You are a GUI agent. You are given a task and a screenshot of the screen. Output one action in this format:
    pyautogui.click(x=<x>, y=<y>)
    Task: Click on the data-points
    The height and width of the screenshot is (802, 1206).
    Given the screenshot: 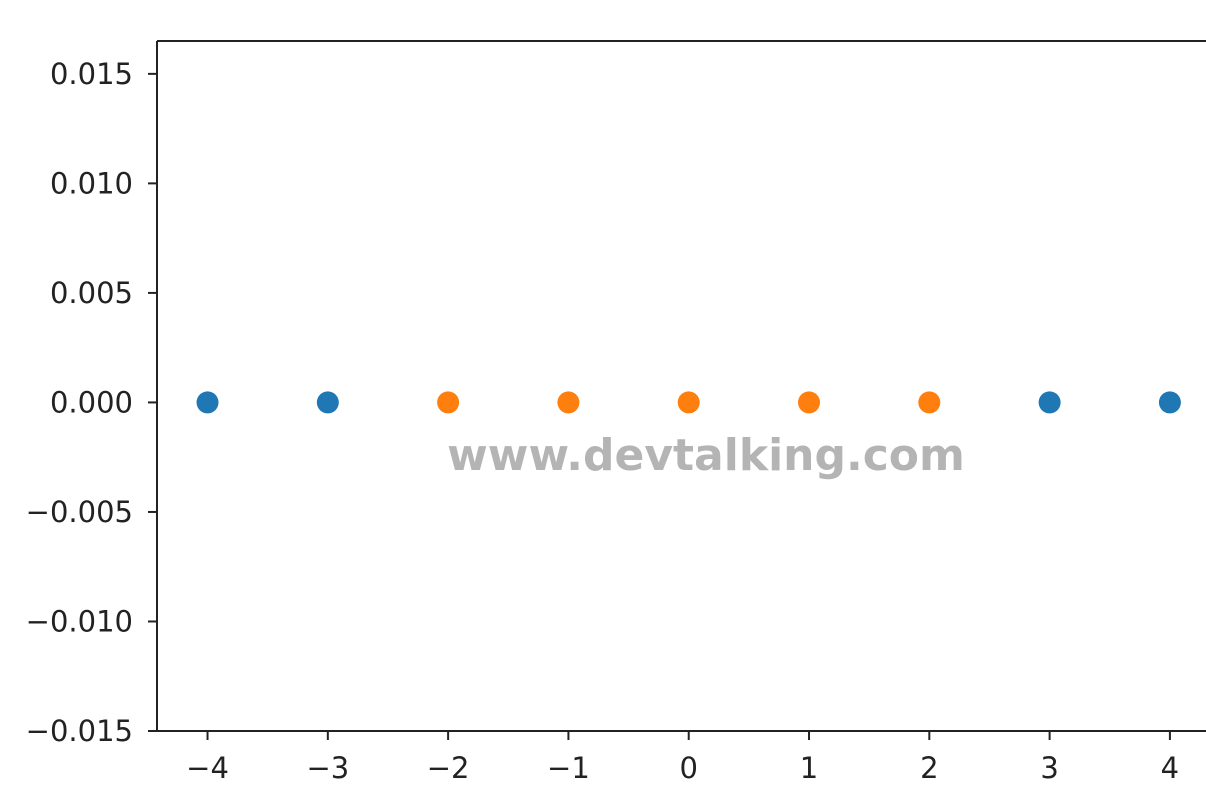 What is the action you would take?
    pyautogui.click(x=688, y=402)
    